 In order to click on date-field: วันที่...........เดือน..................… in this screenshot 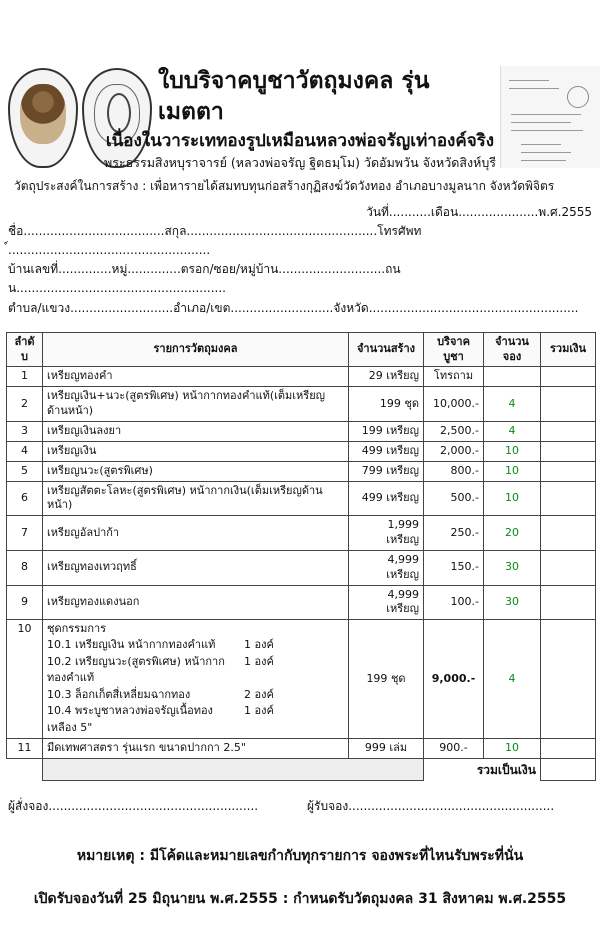, I will do `click(479, 211)`.